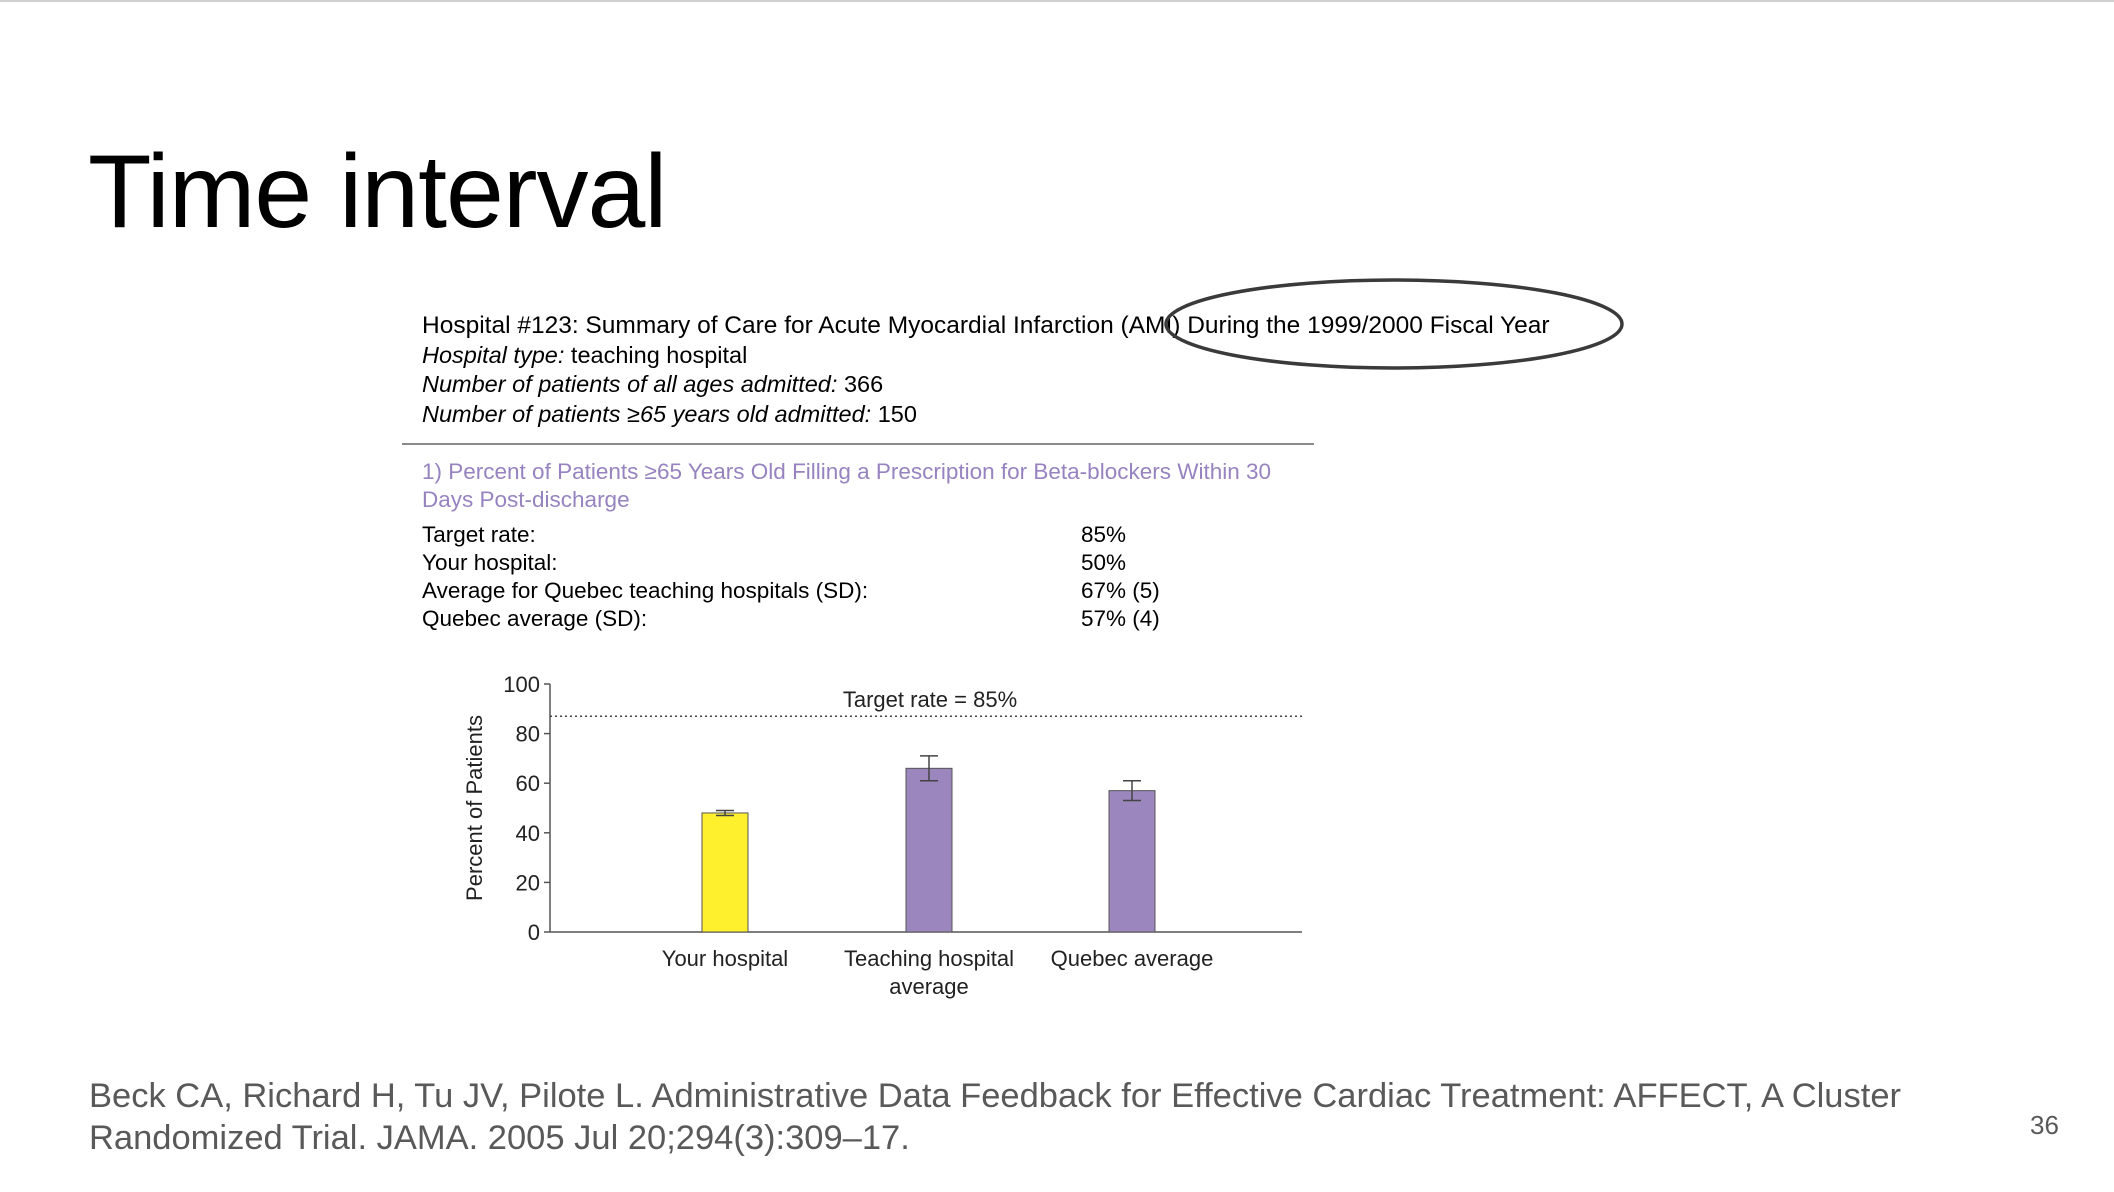  I want to click on rate-row: Quebec average (SD): 57% (4), so click(862, 619).